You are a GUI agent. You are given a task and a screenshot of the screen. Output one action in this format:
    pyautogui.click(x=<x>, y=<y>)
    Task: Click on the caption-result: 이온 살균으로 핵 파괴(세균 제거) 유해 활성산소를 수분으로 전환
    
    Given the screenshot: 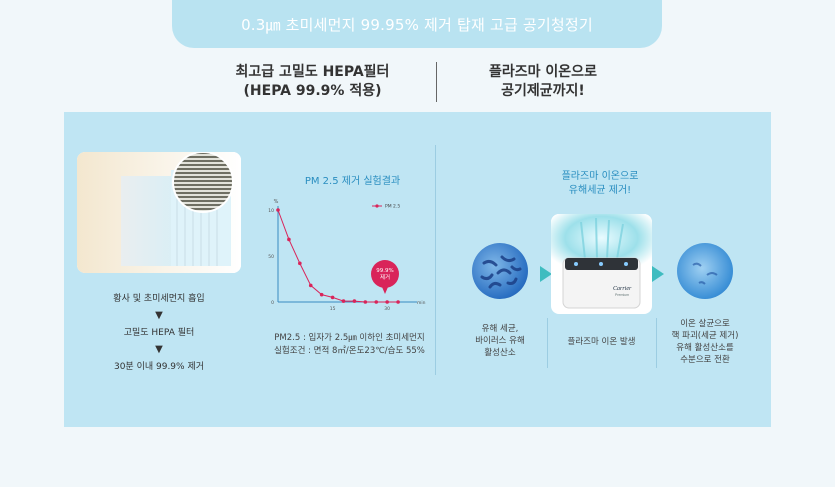 What is the action you would take?
    pyautogui.click(x=705, y=342)
    